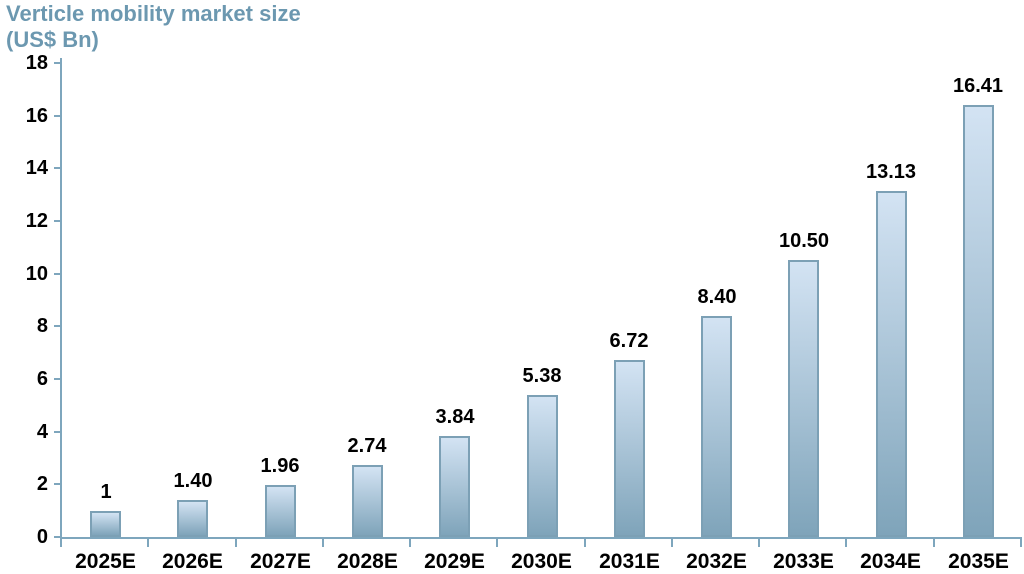 This screenshot has height=574, width=1024. What do you see at coordinates (541, 538) in the screenshot?
I see `x-axis-line` at bounding box center [541, 538].